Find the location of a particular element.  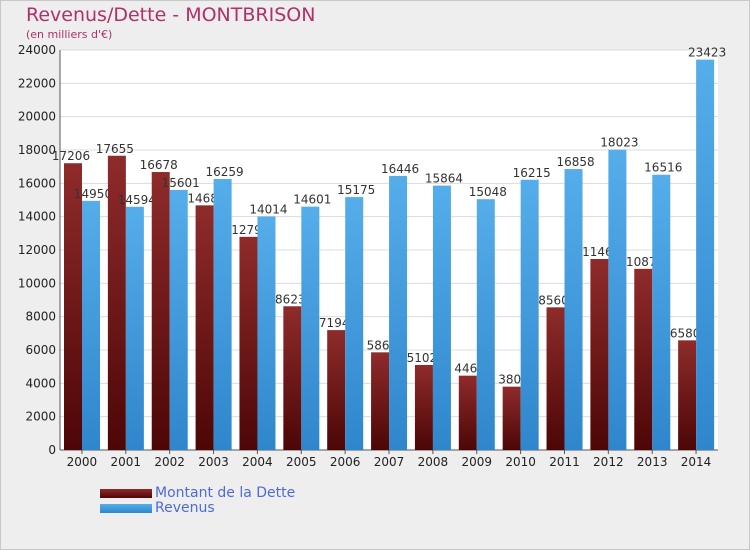

data-label: 23423 is located at coordinates (707, 53).